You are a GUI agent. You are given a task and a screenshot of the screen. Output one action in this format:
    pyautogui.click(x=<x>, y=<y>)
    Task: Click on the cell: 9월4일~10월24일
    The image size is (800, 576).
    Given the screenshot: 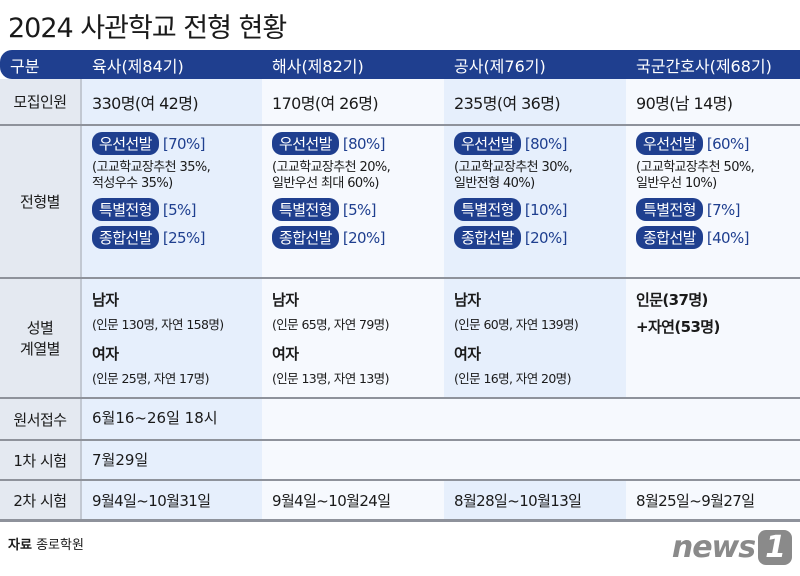 What is the action you would take?
    pyautogui.click(x=353, y=500)
    